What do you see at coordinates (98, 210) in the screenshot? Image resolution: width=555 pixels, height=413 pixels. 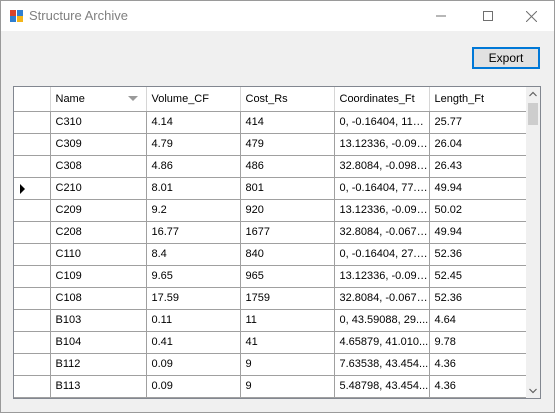 I see `cell-name: C209` at bounding box center [98, 210].